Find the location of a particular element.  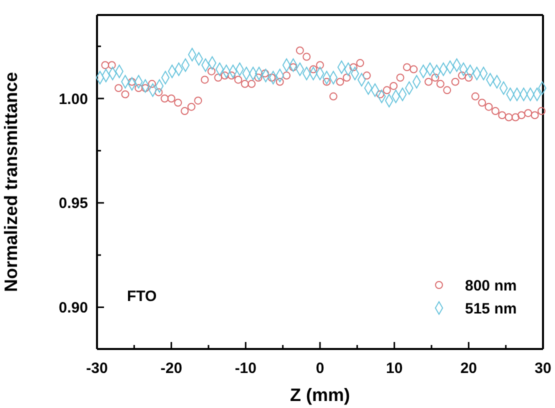

x-tick-label: -20 is located at coordinates (171, 368).